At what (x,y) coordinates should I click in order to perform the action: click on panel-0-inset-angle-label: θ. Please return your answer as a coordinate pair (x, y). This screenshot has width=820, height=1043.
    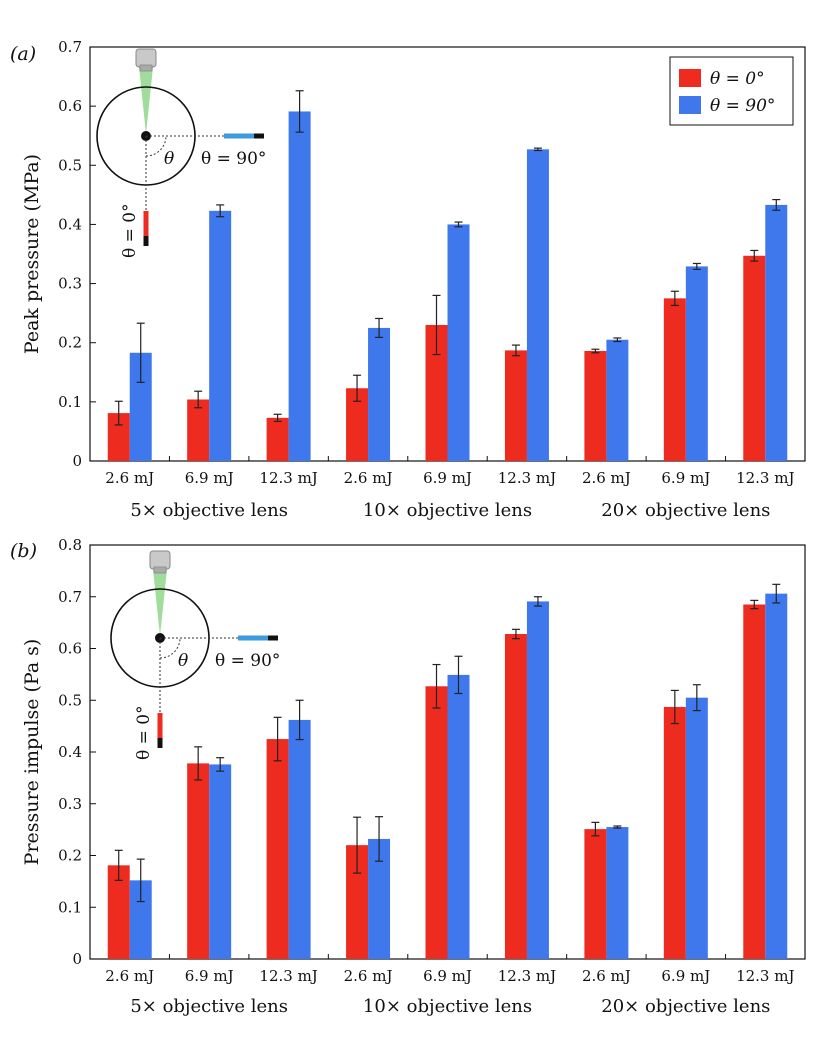
    Looking at the image, I should click on (169, 159).